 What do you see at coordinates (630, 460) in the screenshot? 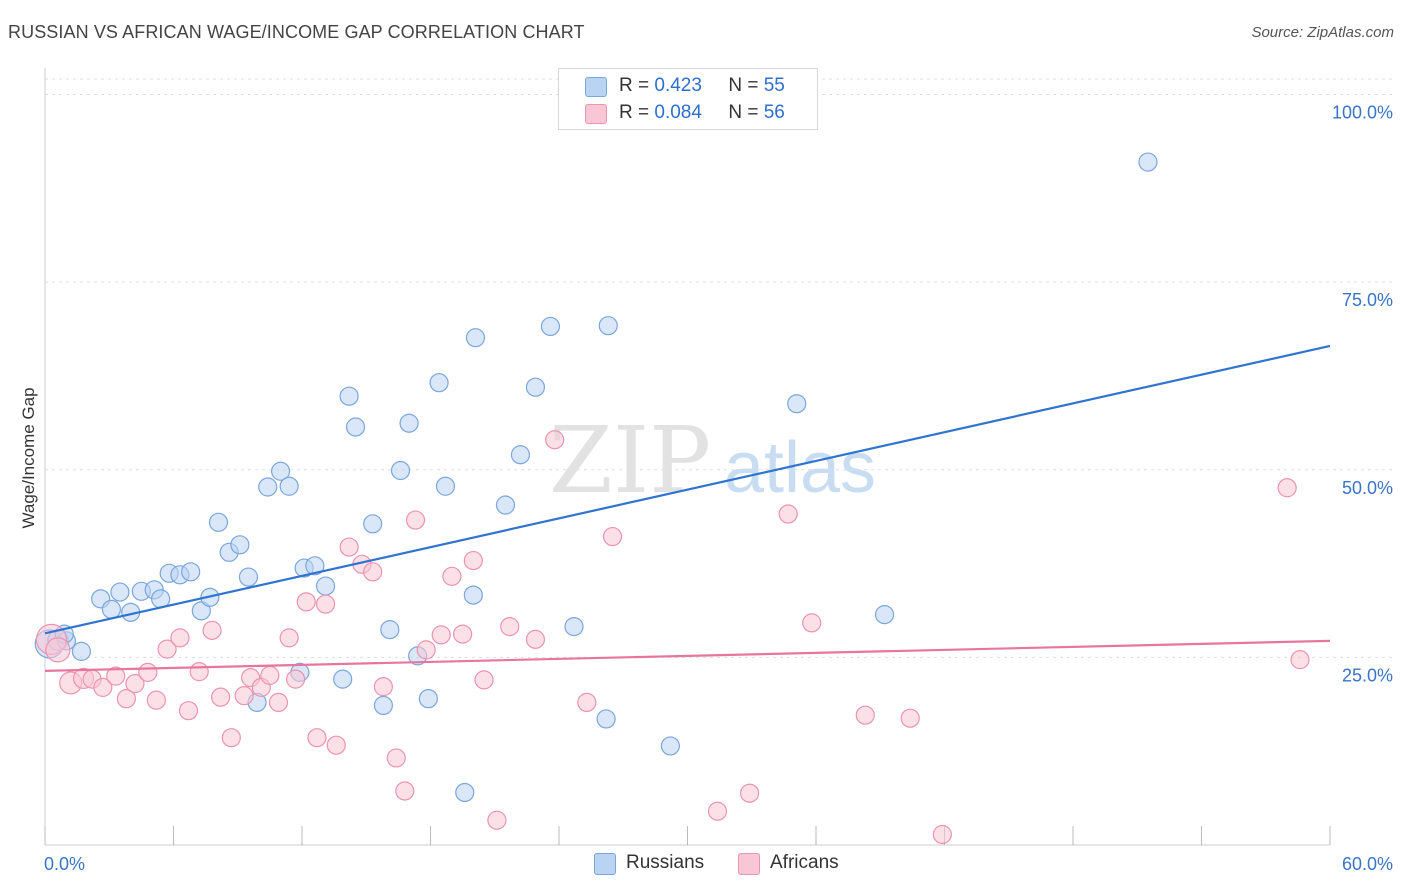
I see `watermark-zip: ZIP` at bounding box center [630, 460].